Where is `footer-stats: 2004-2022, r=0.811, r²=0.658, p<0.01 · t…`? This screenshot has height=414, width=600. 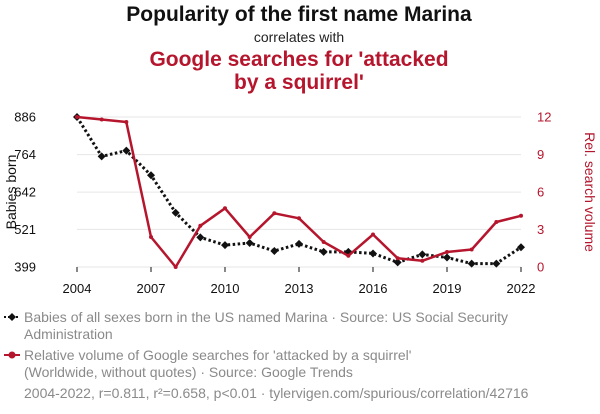
footer-stats: 2004-2022, r=0.811, r²=0.658, p<0.01 · t… is located at coordinates (276, 393).